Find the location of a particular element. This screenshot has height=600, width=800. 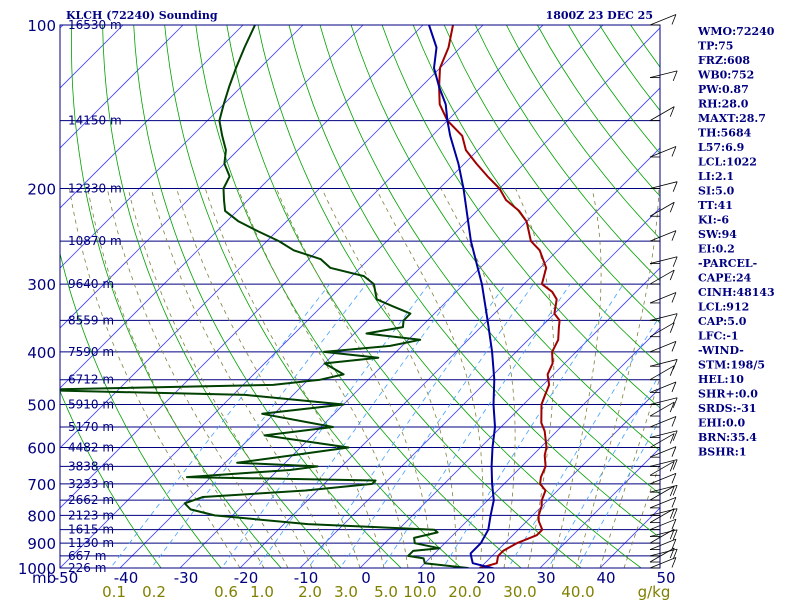

stability-index: LCL:1022 is located at coordinates (727, 162).